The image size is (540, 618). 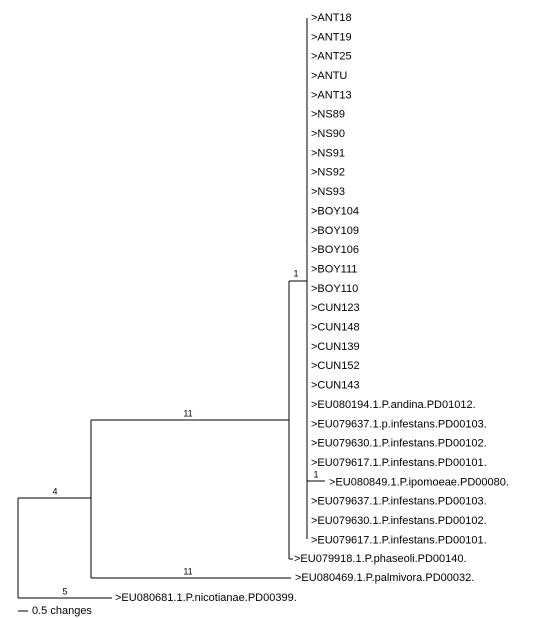 What do you see at coordinates (331, 95) in the screenshot?
I see `leaf-label: >ANT13` at bounding box center [331, 95].